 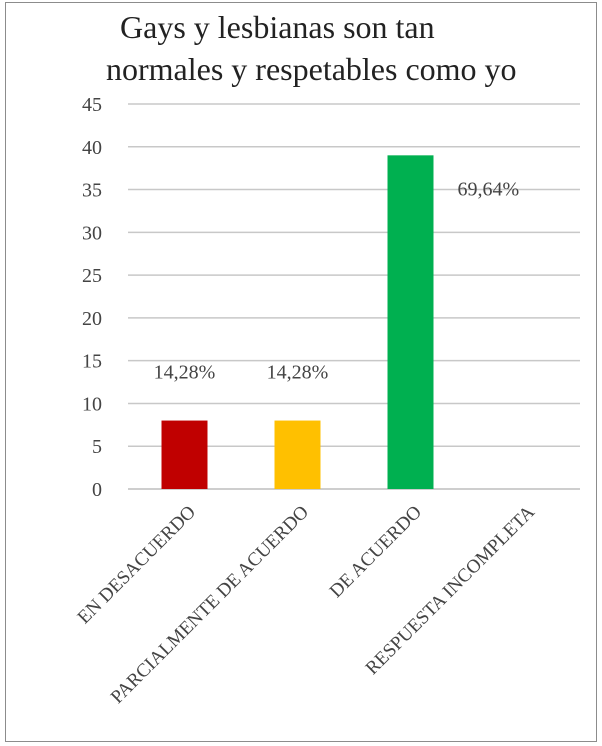 What do you see at coordinates (489, 189) in the screenshot?
I see `data-label: 69,64%` at bounding box center [489, 189].